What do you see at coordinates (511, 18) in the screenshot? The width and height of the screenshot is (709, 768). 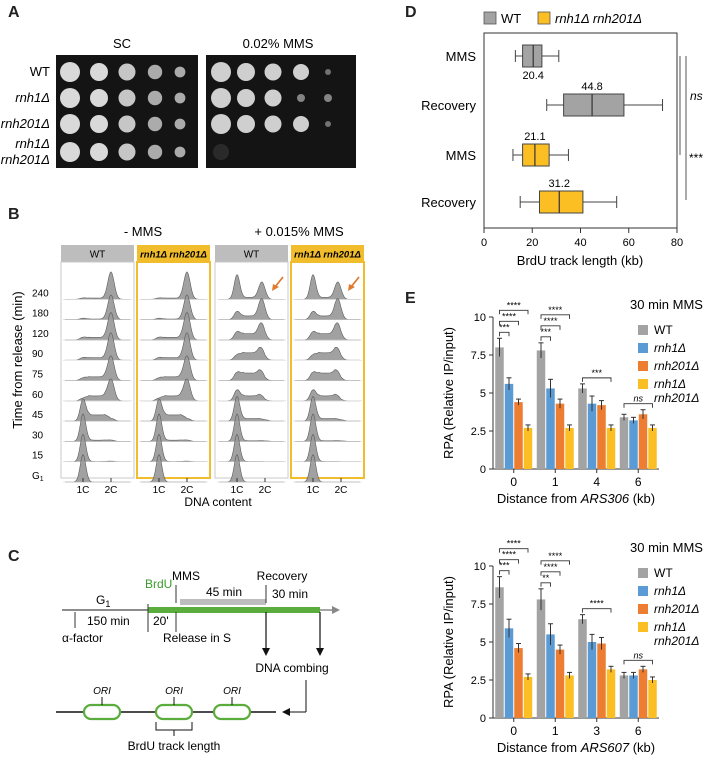 I see `legend-label-wt: WT` at bounding box center [511, 18].